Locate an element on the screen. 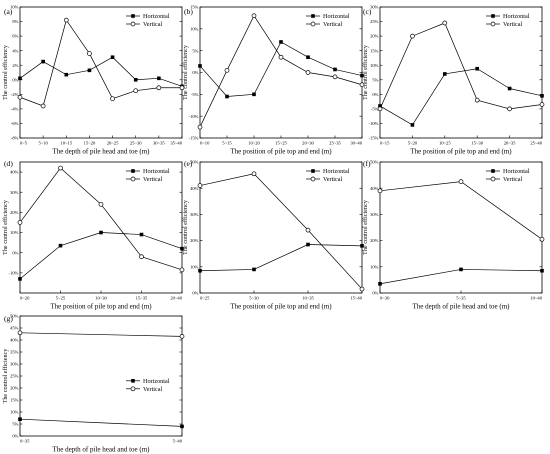  series-horizontal is located at coordinates (281, 257).